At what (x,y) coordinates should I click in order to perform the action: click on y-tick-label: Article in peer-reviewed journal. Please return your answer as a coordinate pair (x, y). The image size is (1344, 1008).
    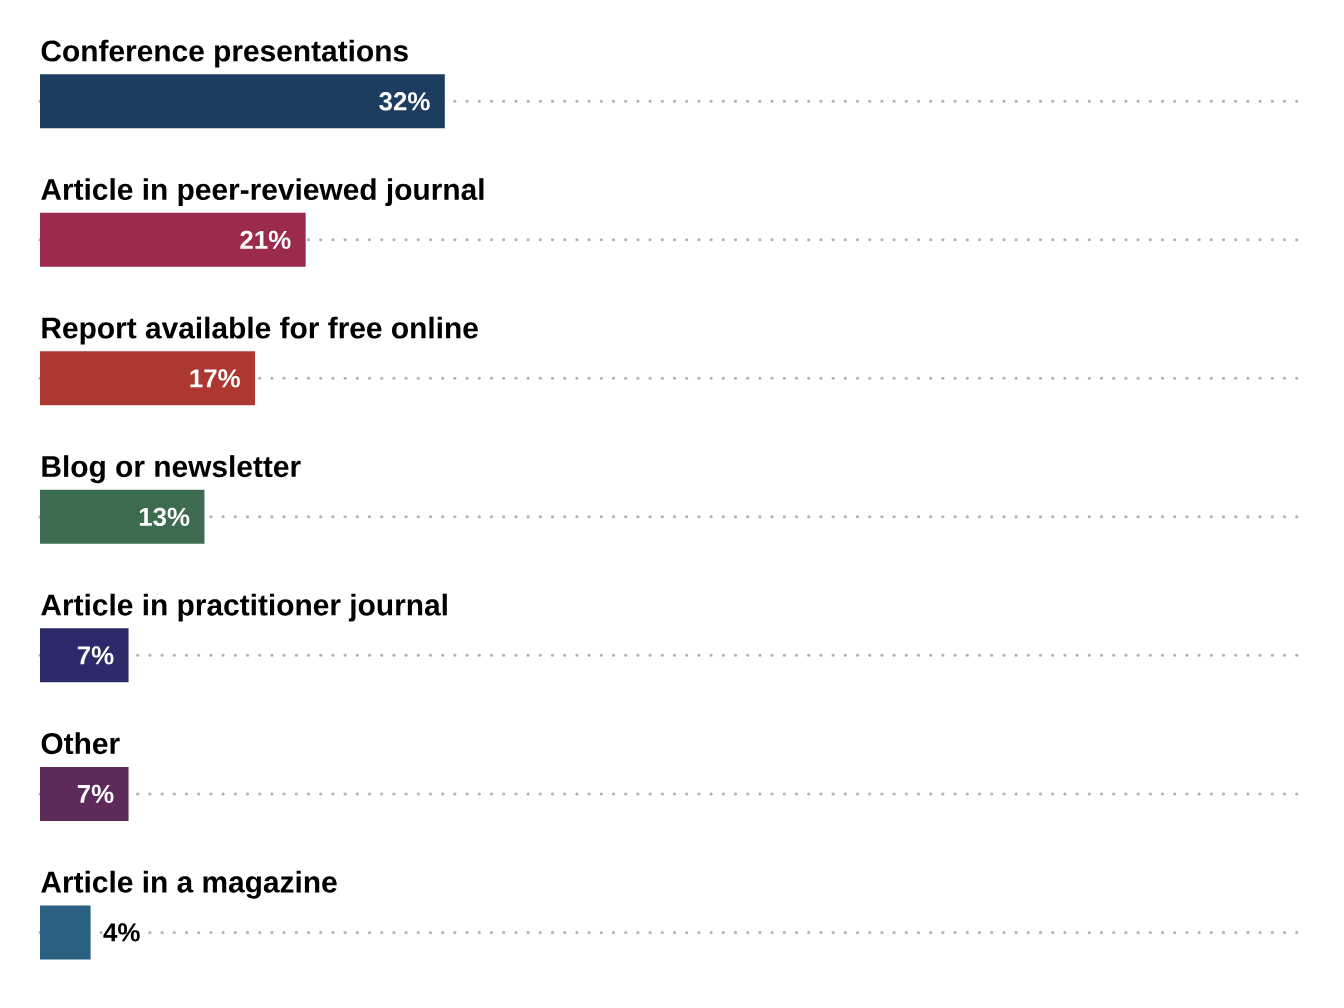
    Looking at the image, I should click on (262, 192).